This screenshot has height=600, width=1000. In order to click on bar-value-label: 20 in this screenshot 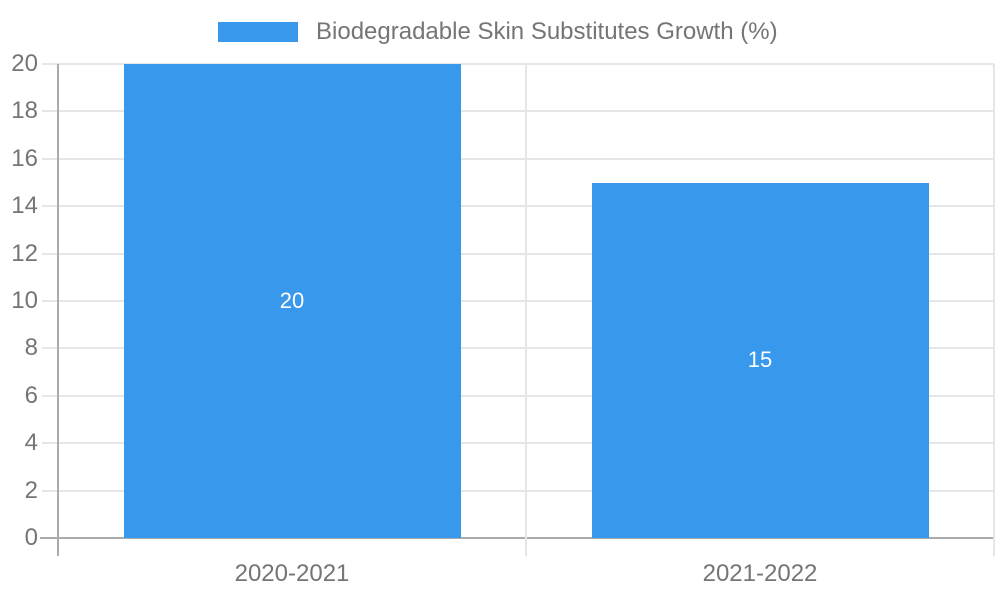, I will do `click(292, 300)`.